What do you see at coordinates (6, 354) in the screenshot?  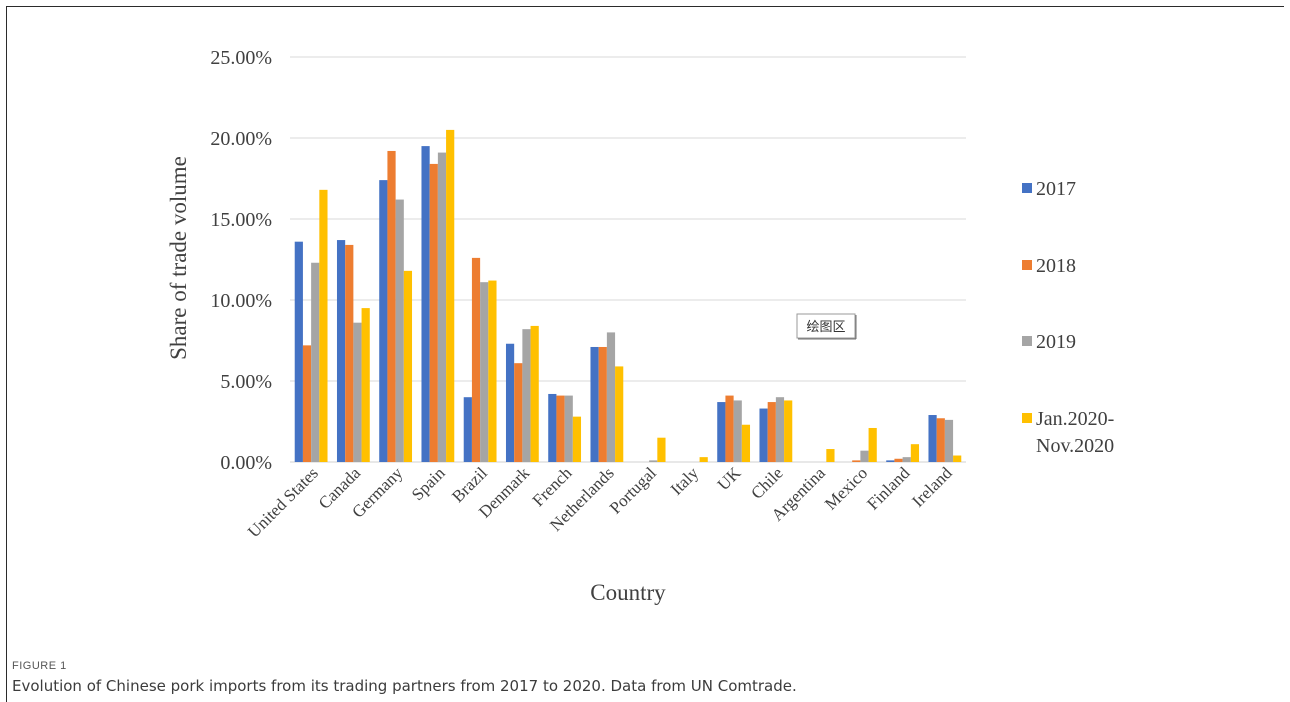 I see `frame-border-left` at bounding box center [6, 354].